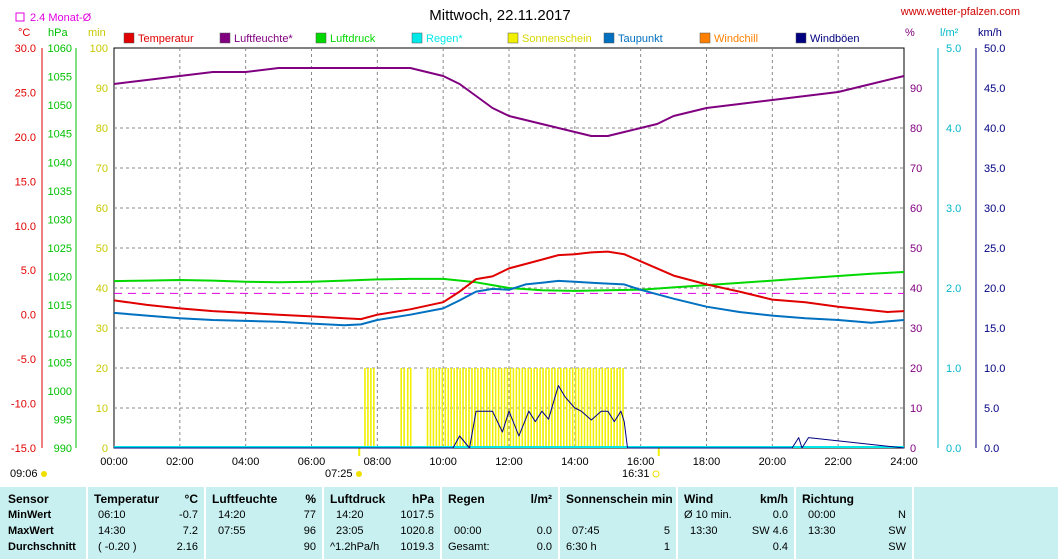 The width and height of the screenshot is (1058, 559). I want to click on hum-min-value: 77, so click(309, 515).